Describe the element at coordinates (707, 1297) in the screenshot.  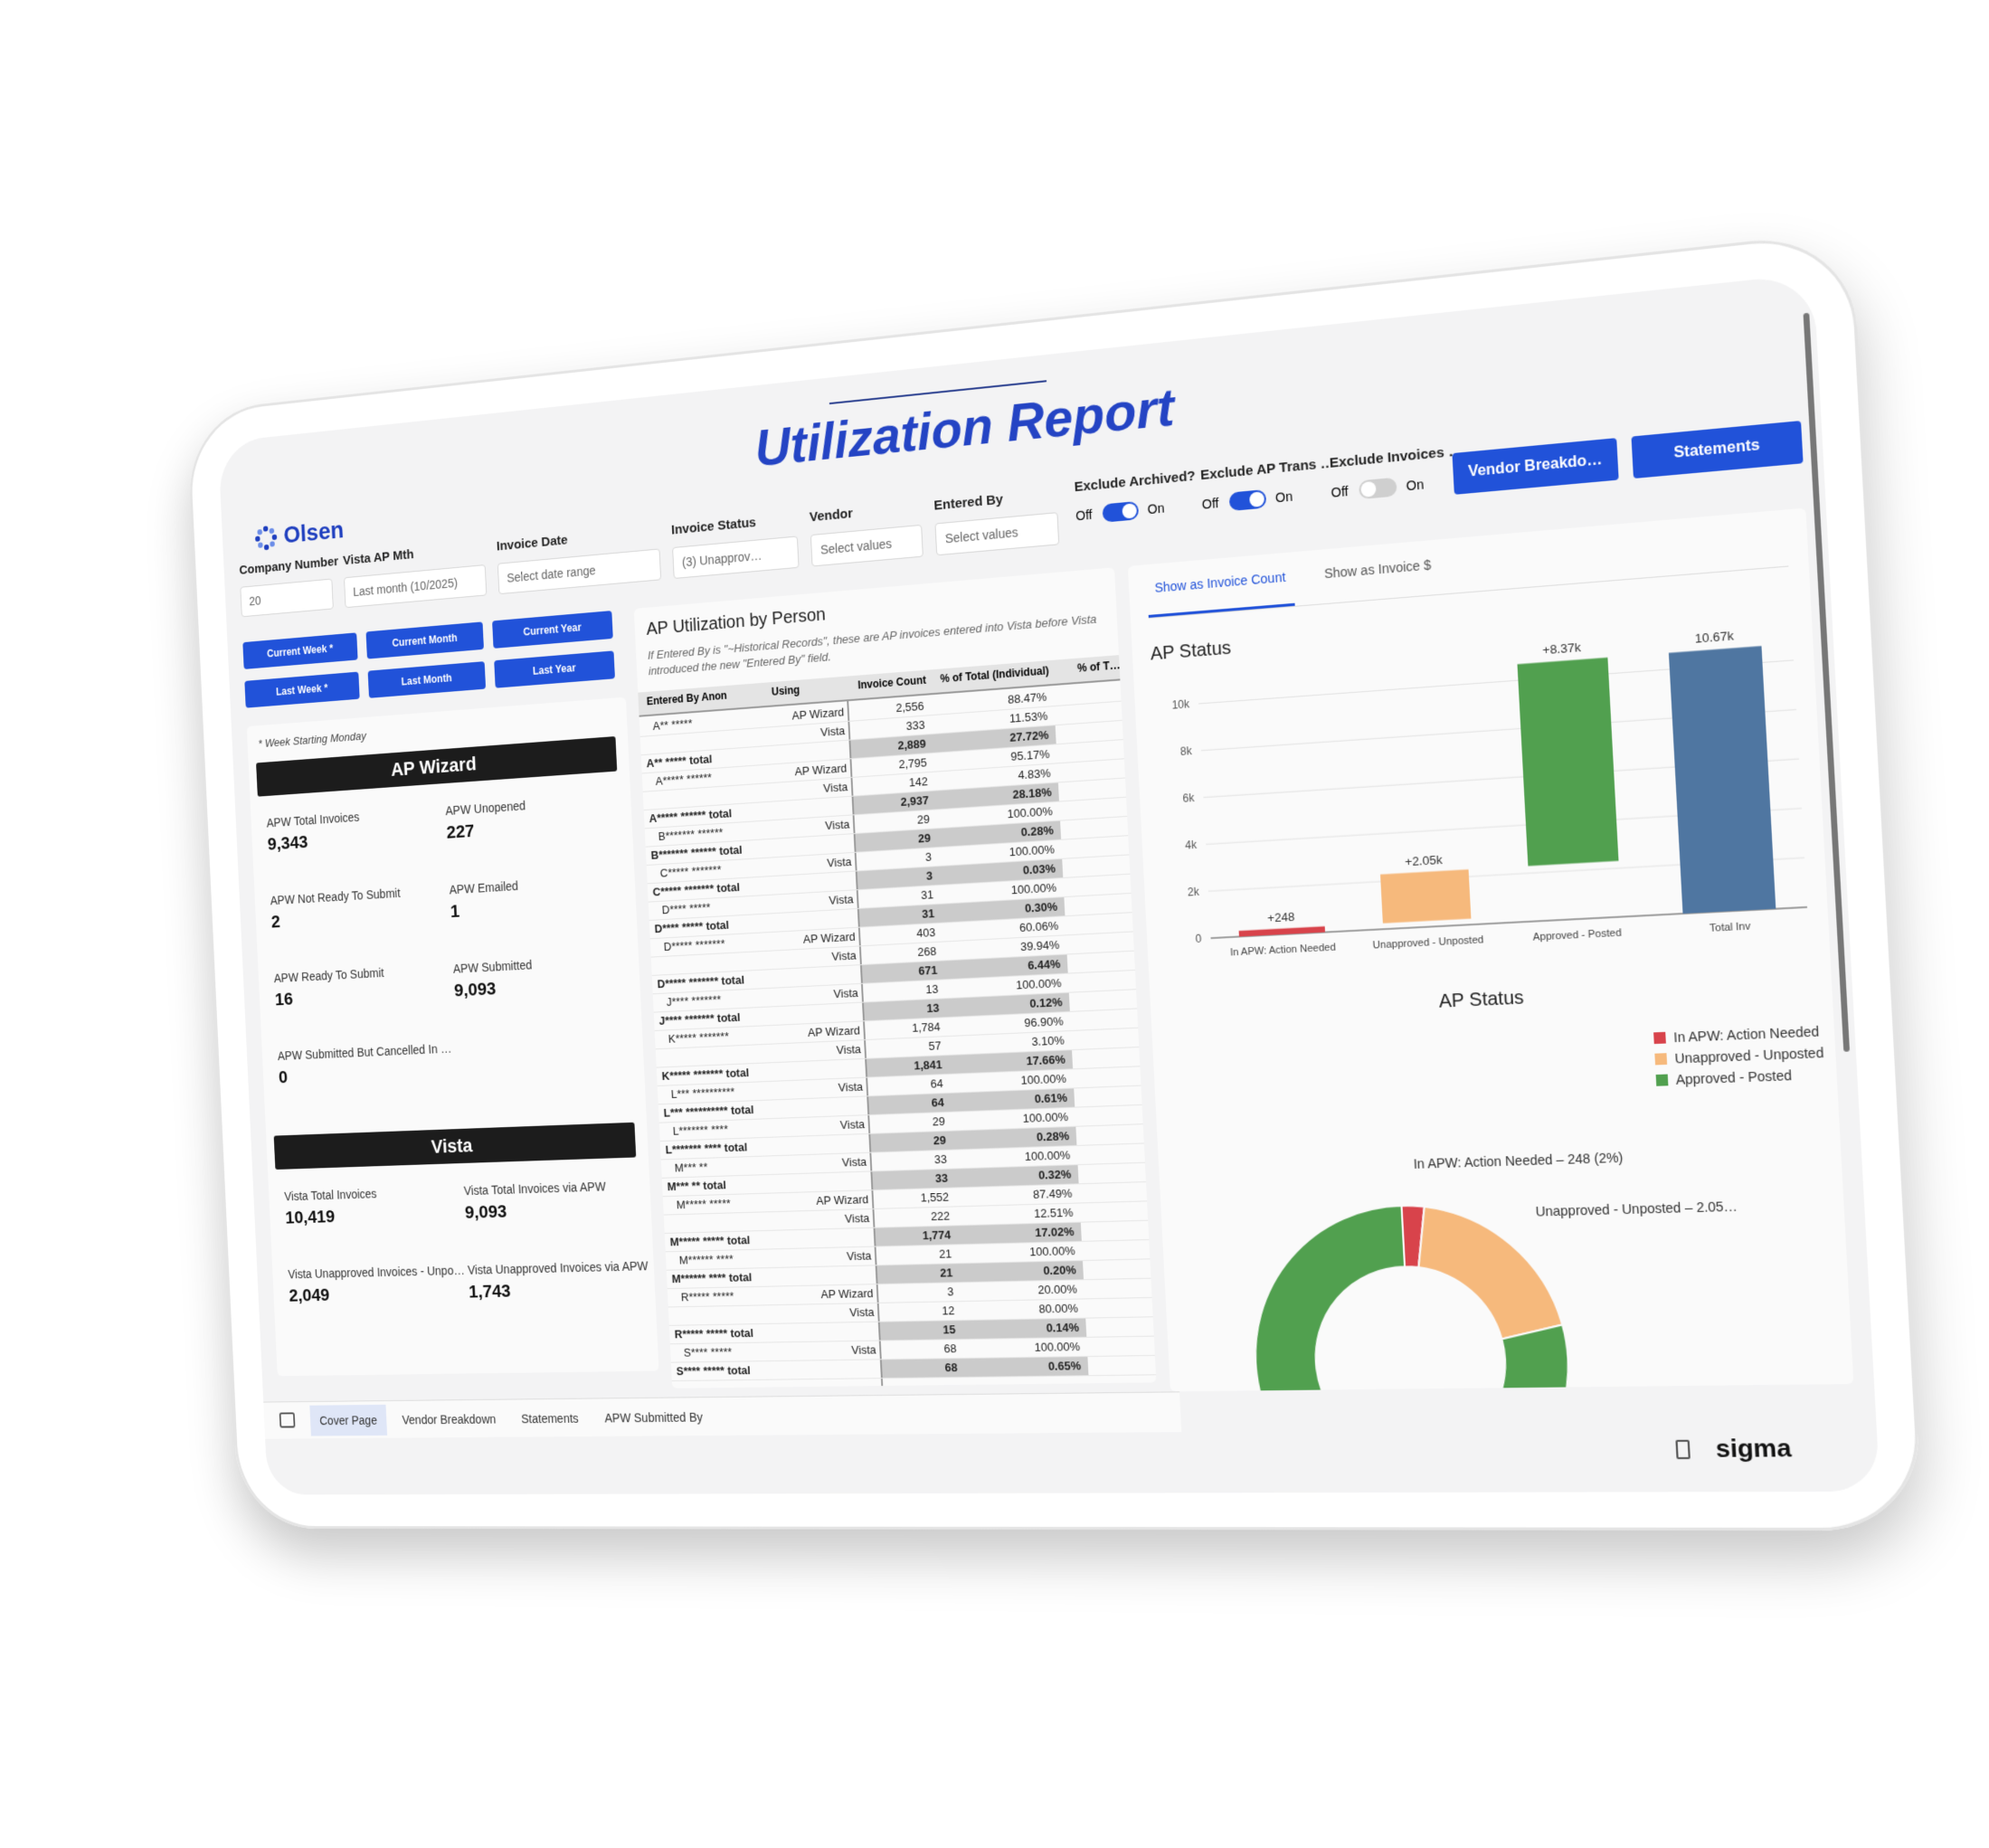
I see `row-name: R***** *****` at that location.